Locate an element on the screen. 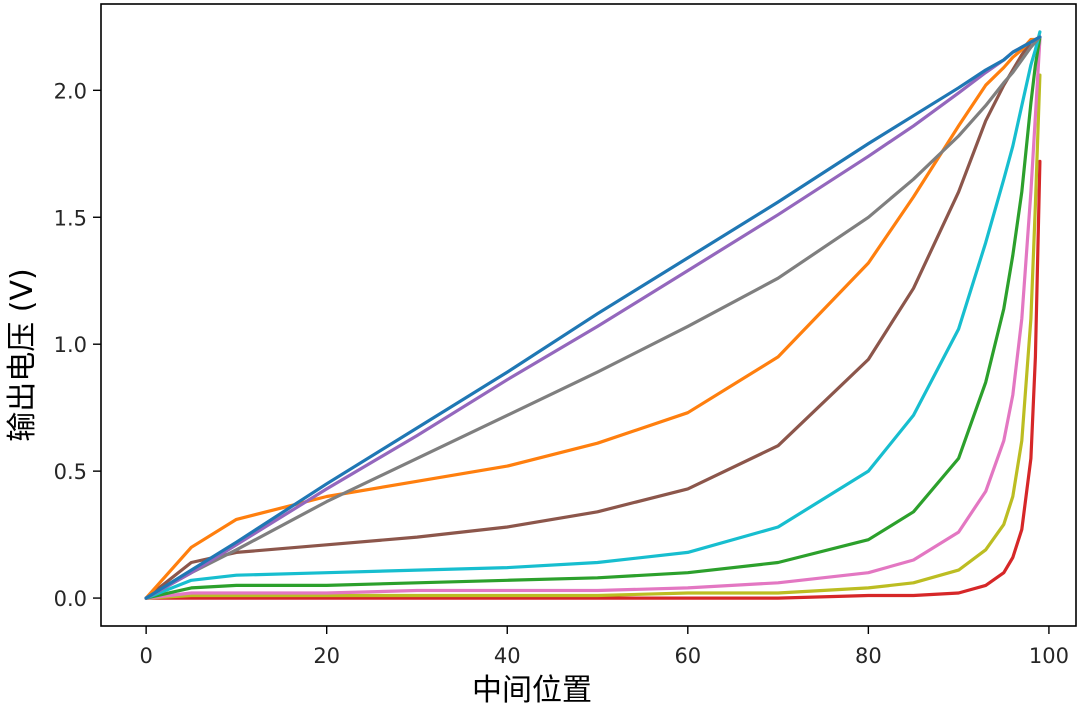 This screenshot has width=1080, height=707. y-tick-label: 0.0 is located at coordinates (70, 599).